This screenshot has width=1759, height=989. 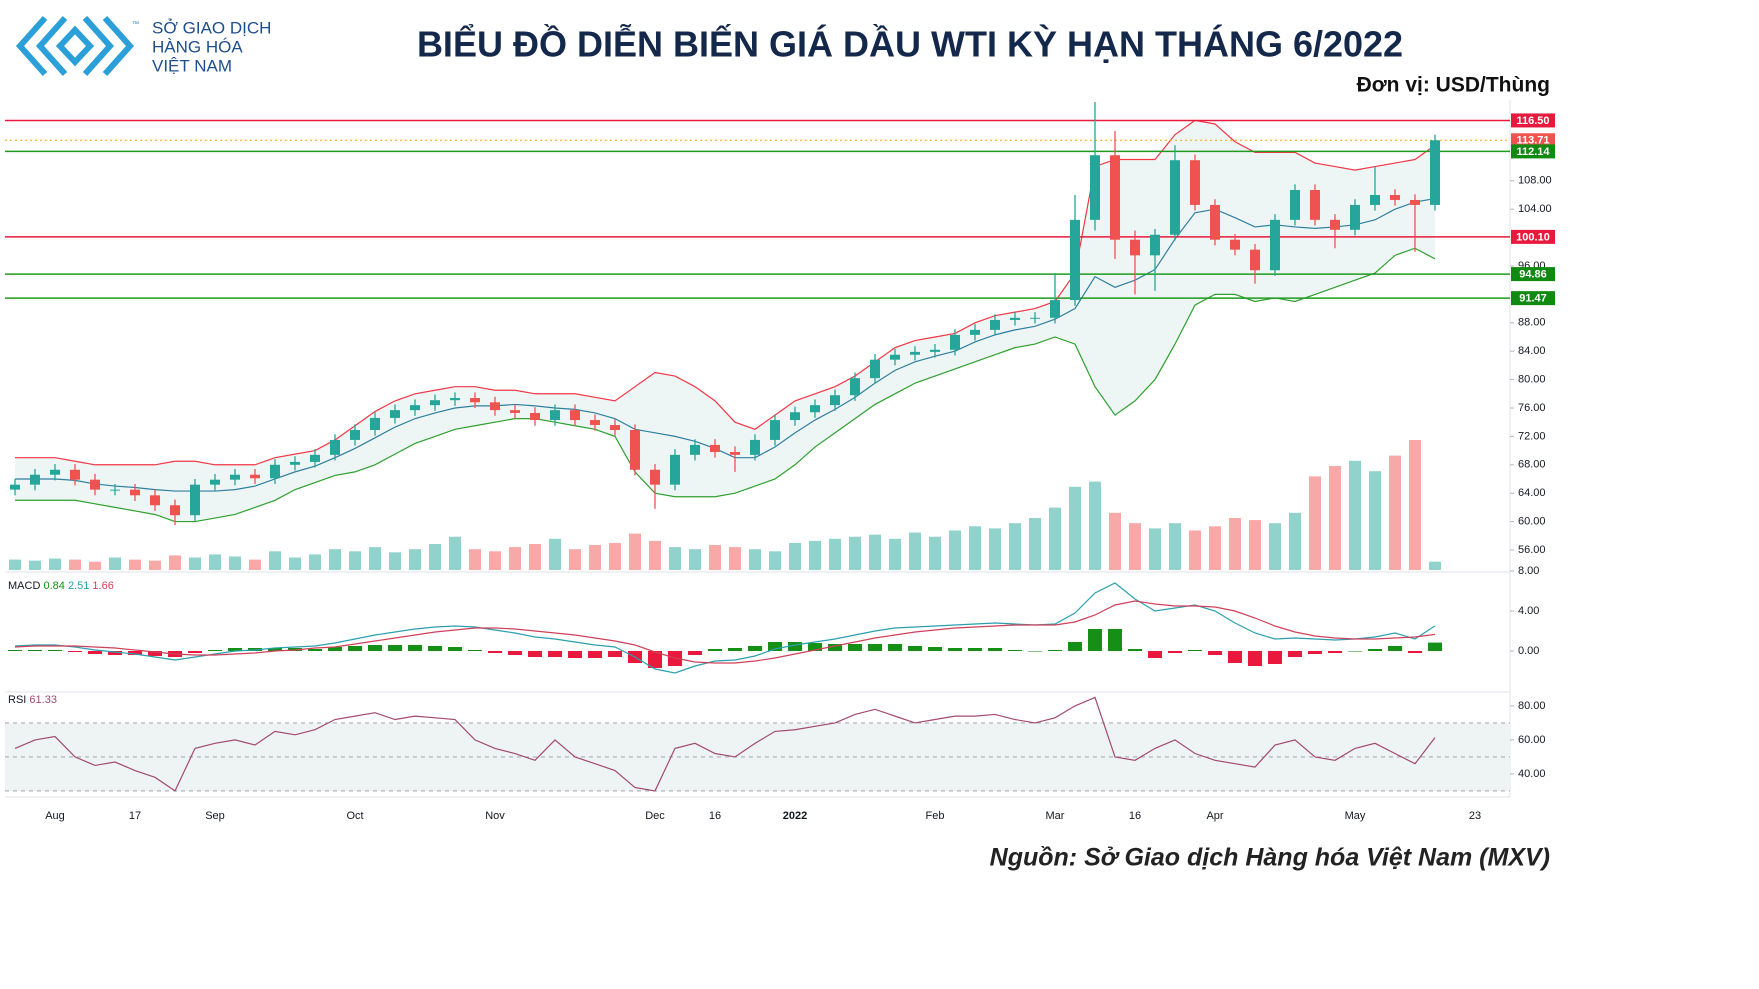 What do you see at coordinates (102, 586) in the screenshot?
I see `macd-signal-value: 1.66` at bounding box center [102, 586].